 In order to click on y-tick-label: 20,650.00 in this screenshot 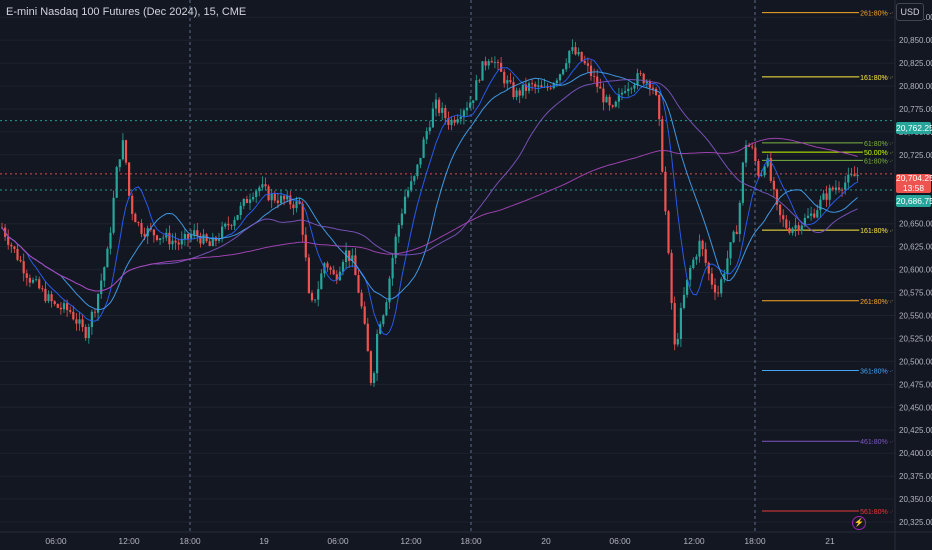, I will do `click(915, 224)`.